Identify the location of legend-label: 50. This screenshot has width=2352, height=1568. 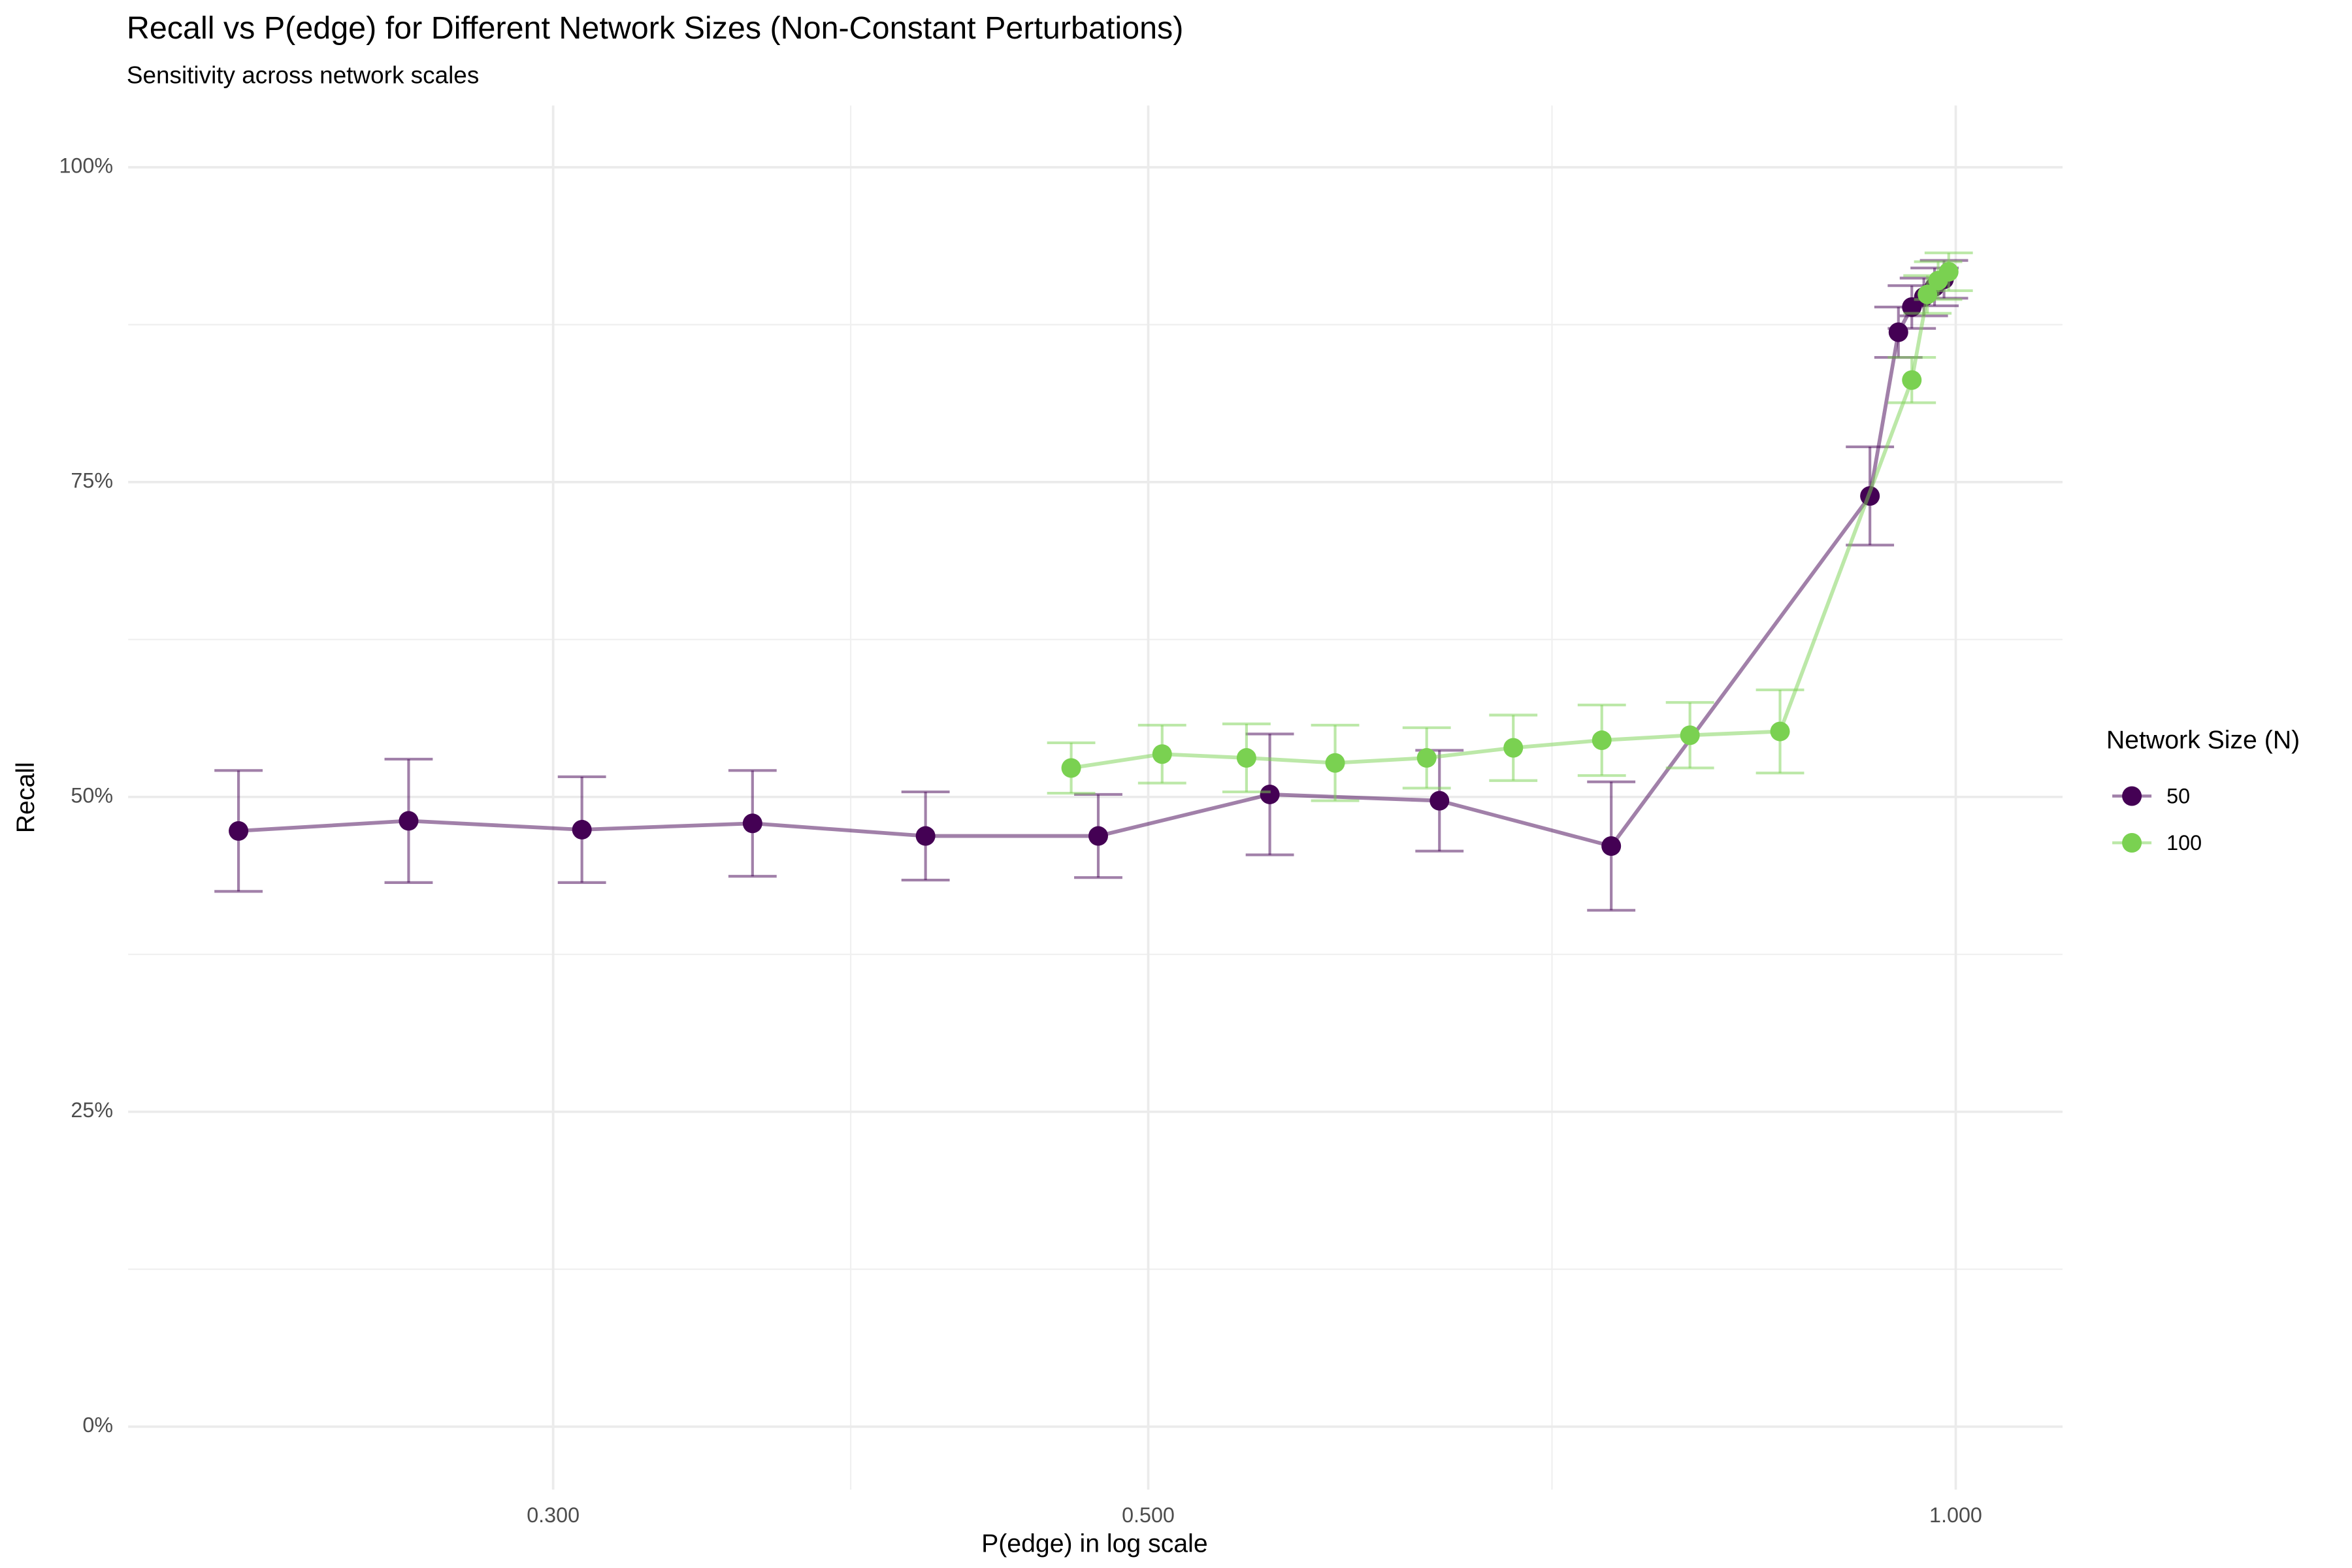
(2178, 796).